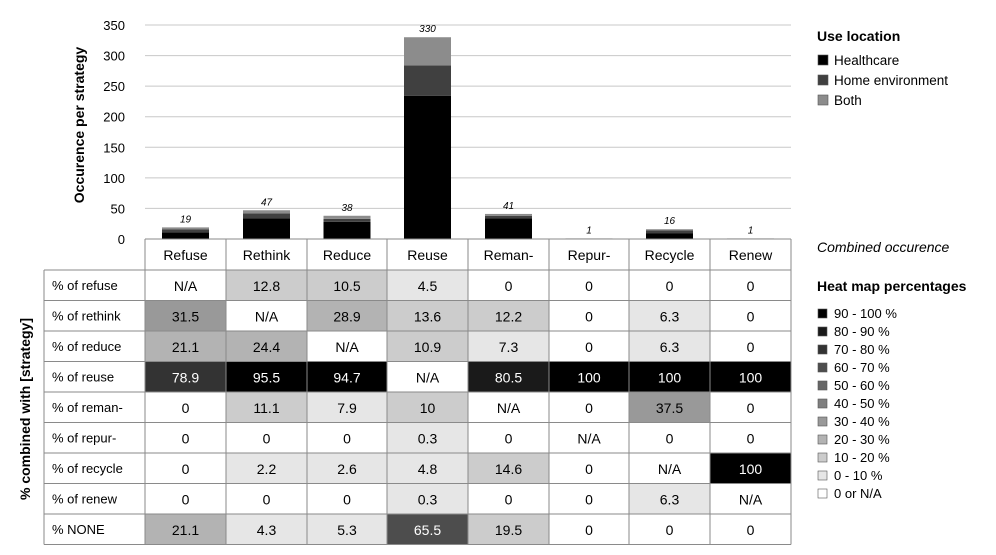 The height and width of the screenshot is (555, 996). Describe the element at coordinates (428, 408) in the screenshot. I see `heatmap-cell-value: 10` at that location.